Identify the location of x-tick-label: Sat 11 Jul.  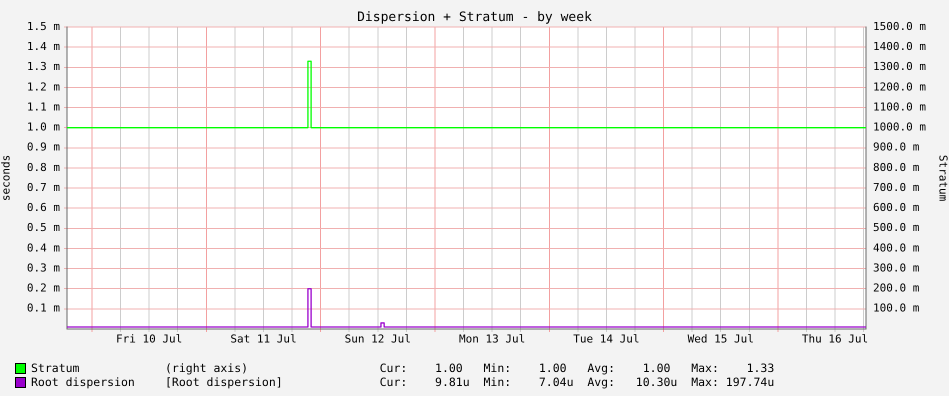
(263, 339).